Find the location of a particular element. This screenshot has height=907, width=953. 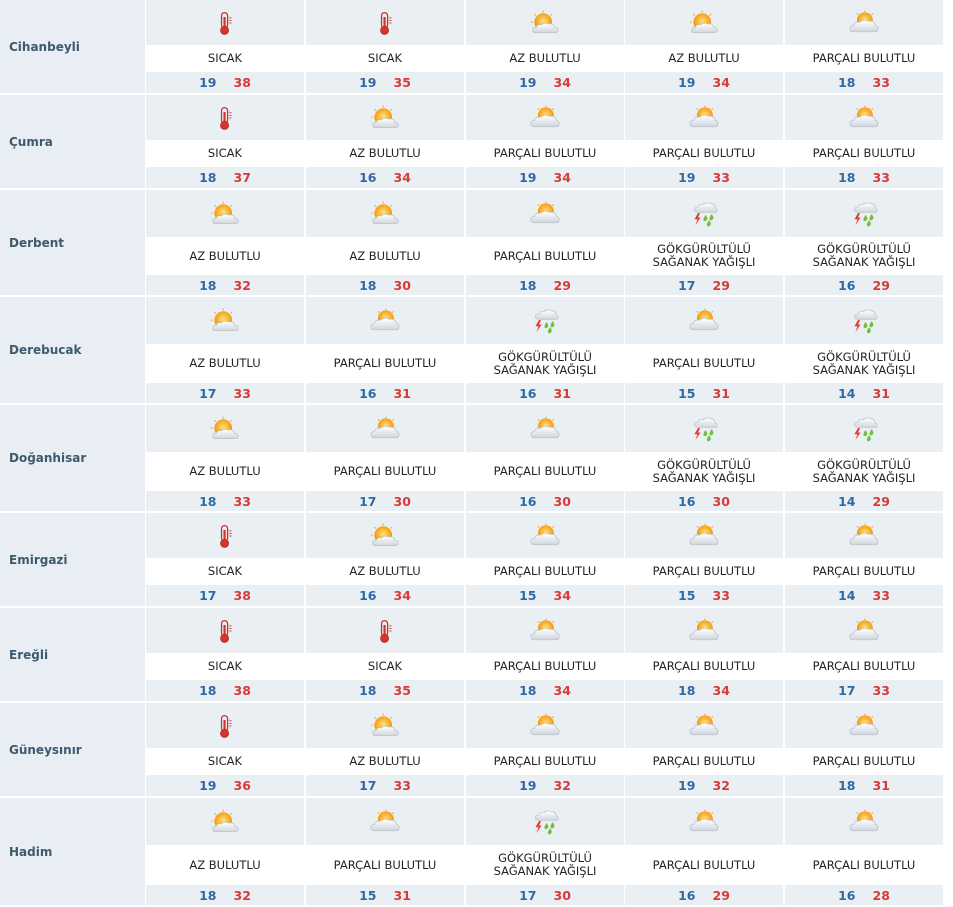

max-temperature: 36 is located at coordinates (242, 785).